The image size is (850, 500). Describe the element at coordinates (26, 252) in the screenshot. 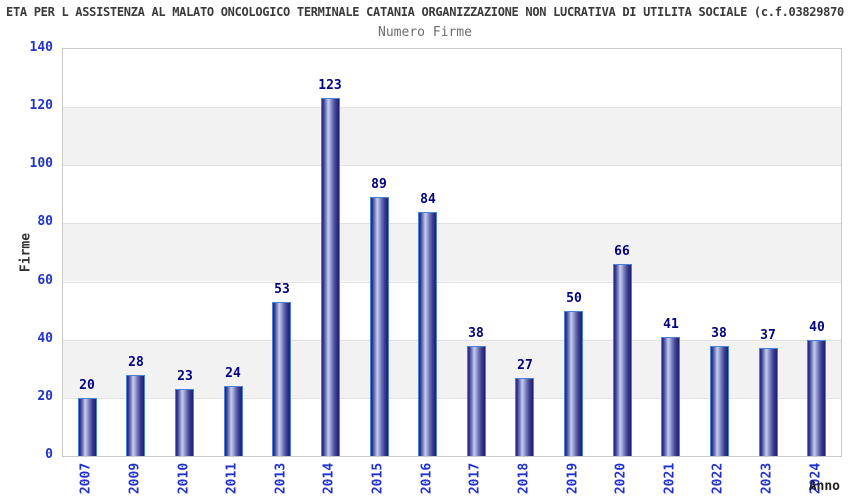

I see `y-axis-title: Firme` at that location.